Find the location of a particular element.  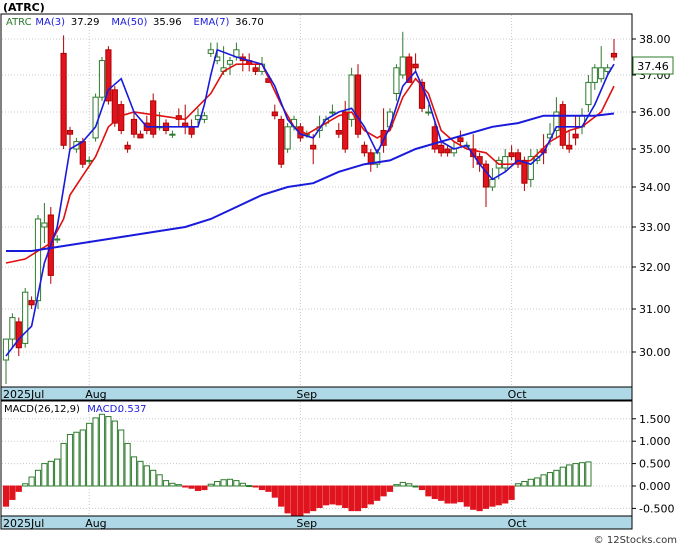

macd-y-tick-label: 0.500 is located at coordinates (655, 464).